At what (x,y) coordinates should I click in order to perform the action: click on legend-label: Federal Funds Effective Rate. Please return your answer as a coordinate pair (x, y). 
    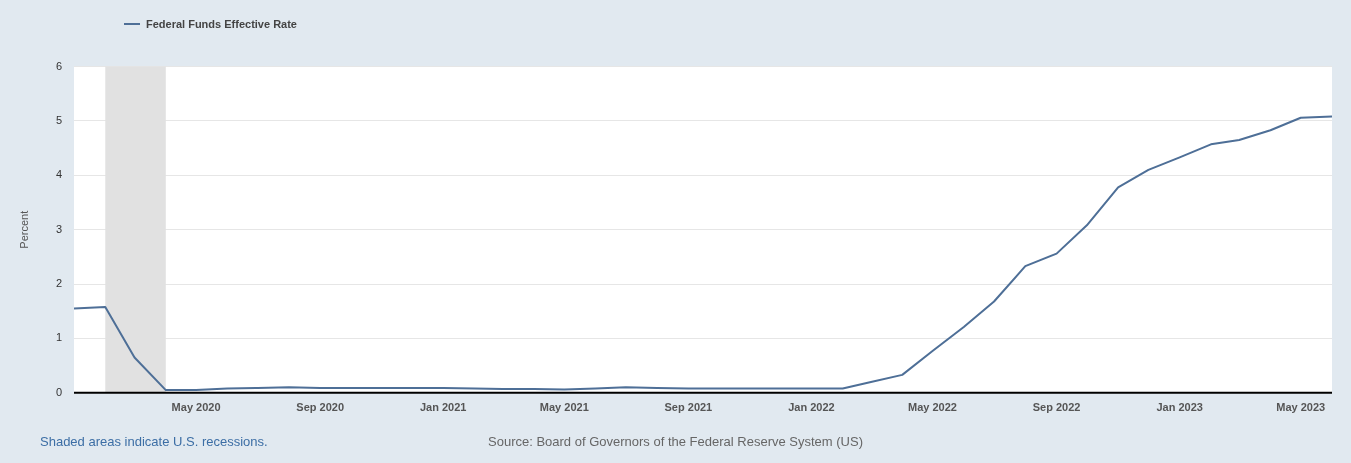
    Looking at the image, I should click on (221, 24).